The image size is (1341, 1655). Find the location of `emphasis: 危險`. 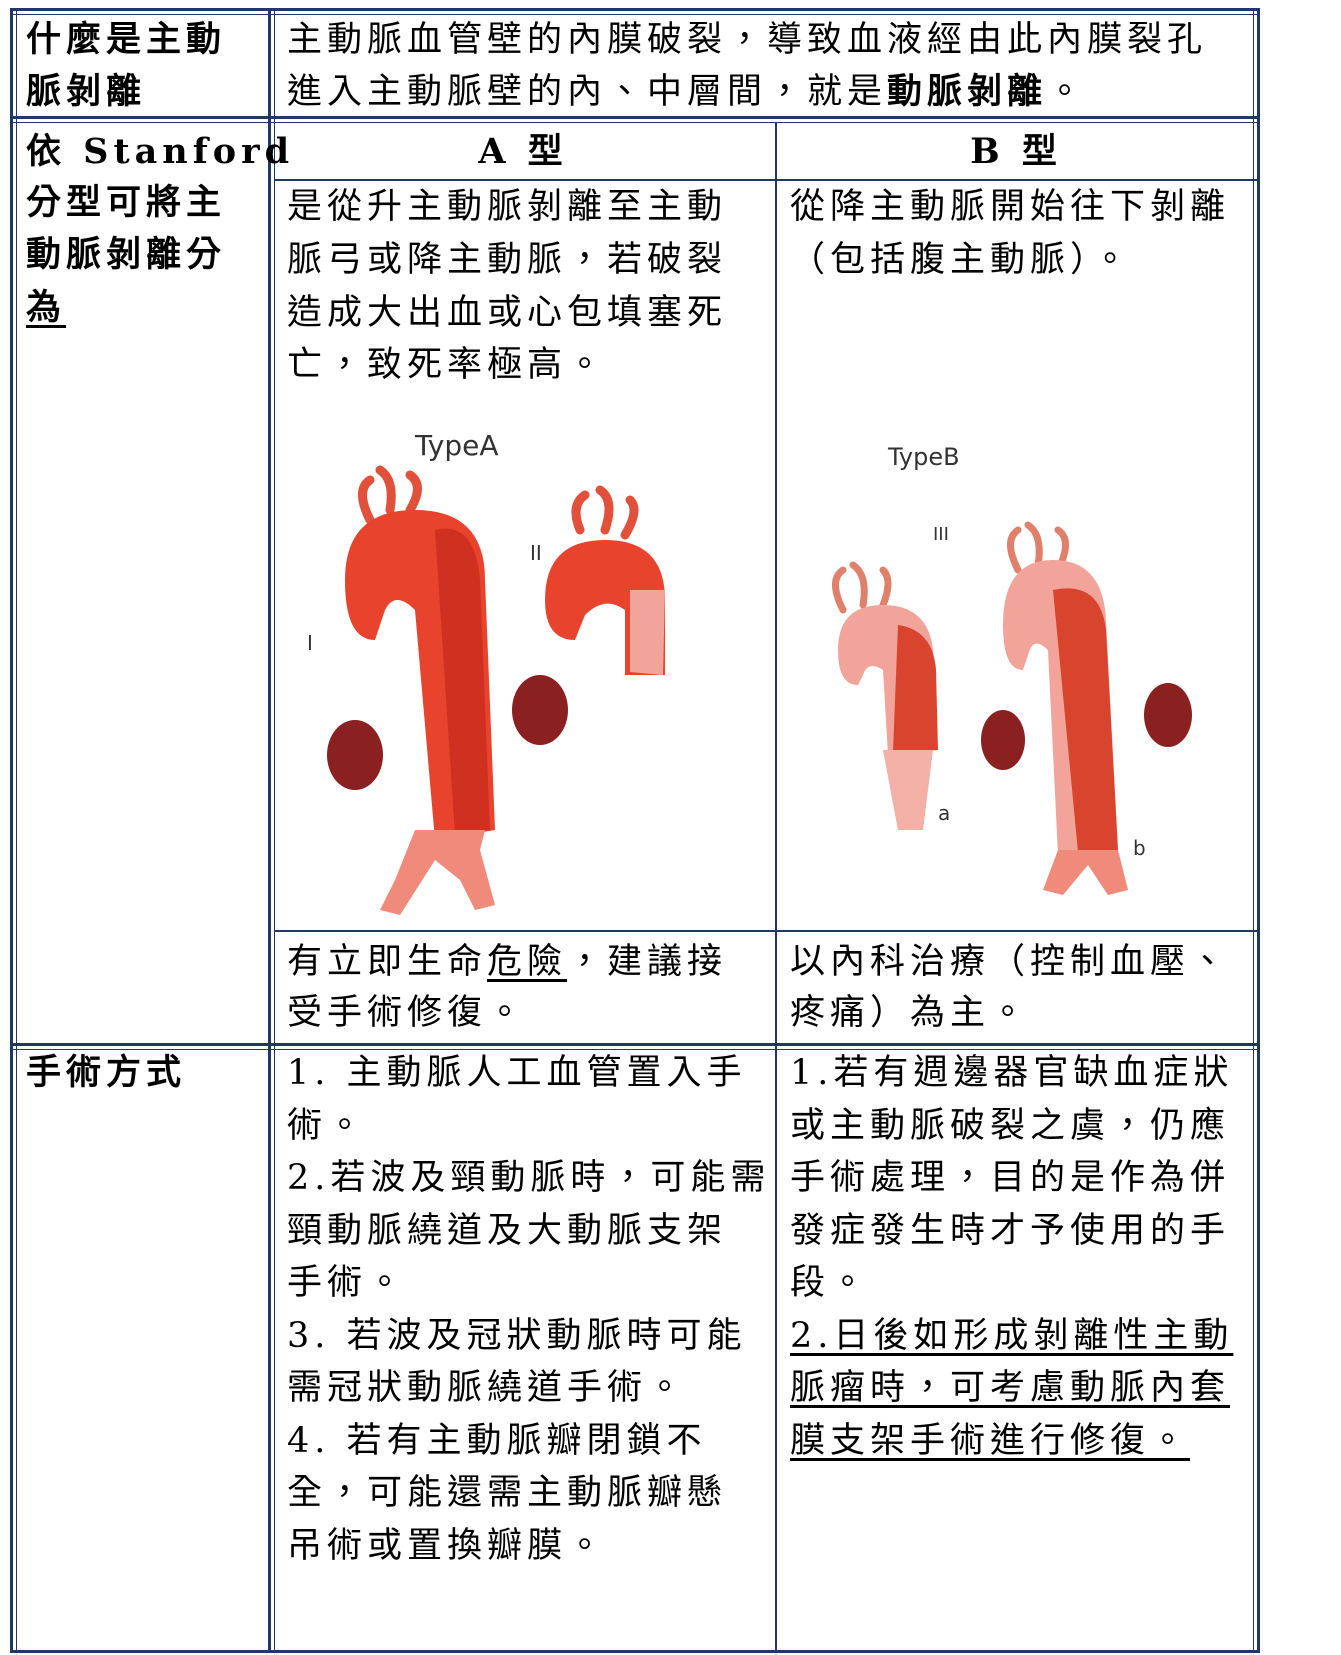

emphasis: 危險 is located at coordinates (527, 962).